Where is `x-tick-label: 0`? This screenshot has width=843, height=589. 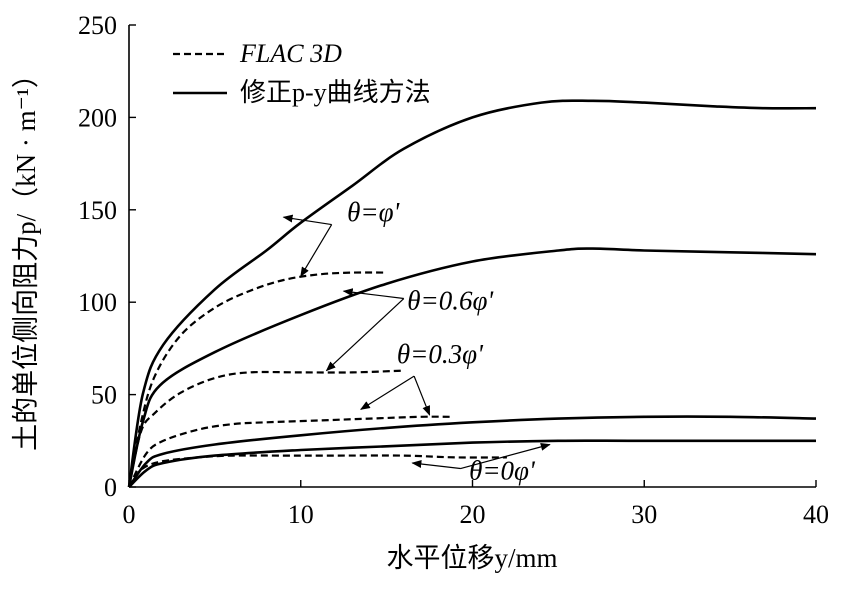 x-tick-label: 0 is located at coordinates (129, 514).